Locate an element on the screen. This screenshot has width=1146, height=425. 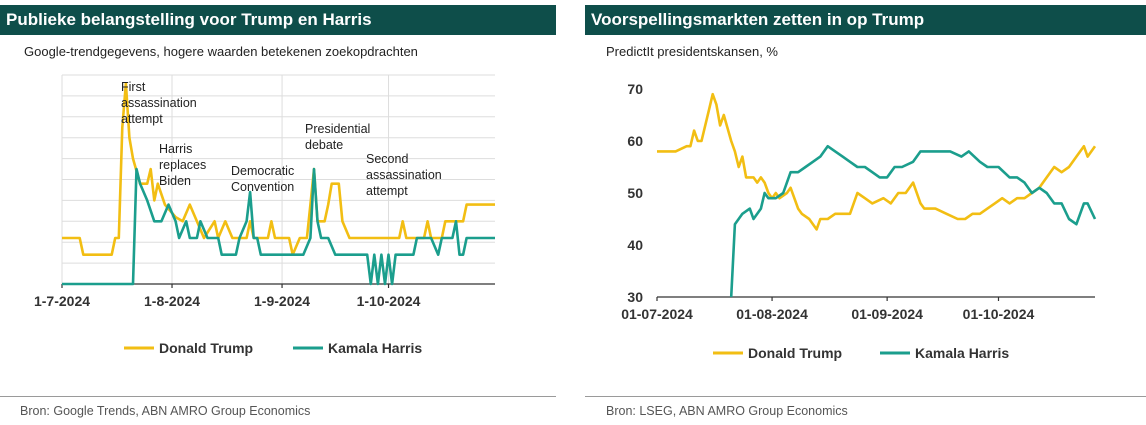
annotation-line: debate is located at coordinates (324, 145).